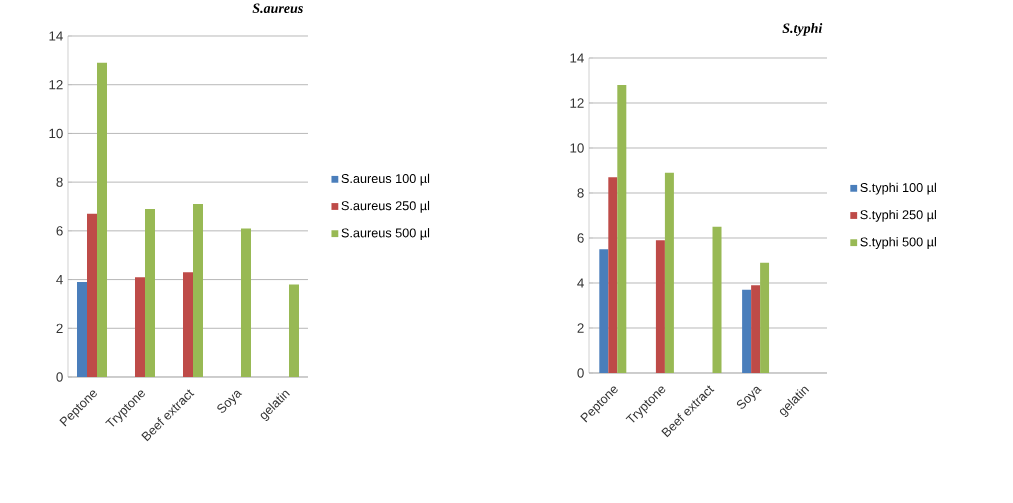  What do you see at coordinates (898, 243) in the screenshot?
I see `legend-label: S.typhi 500 µl` at bounding box center [898, 243].